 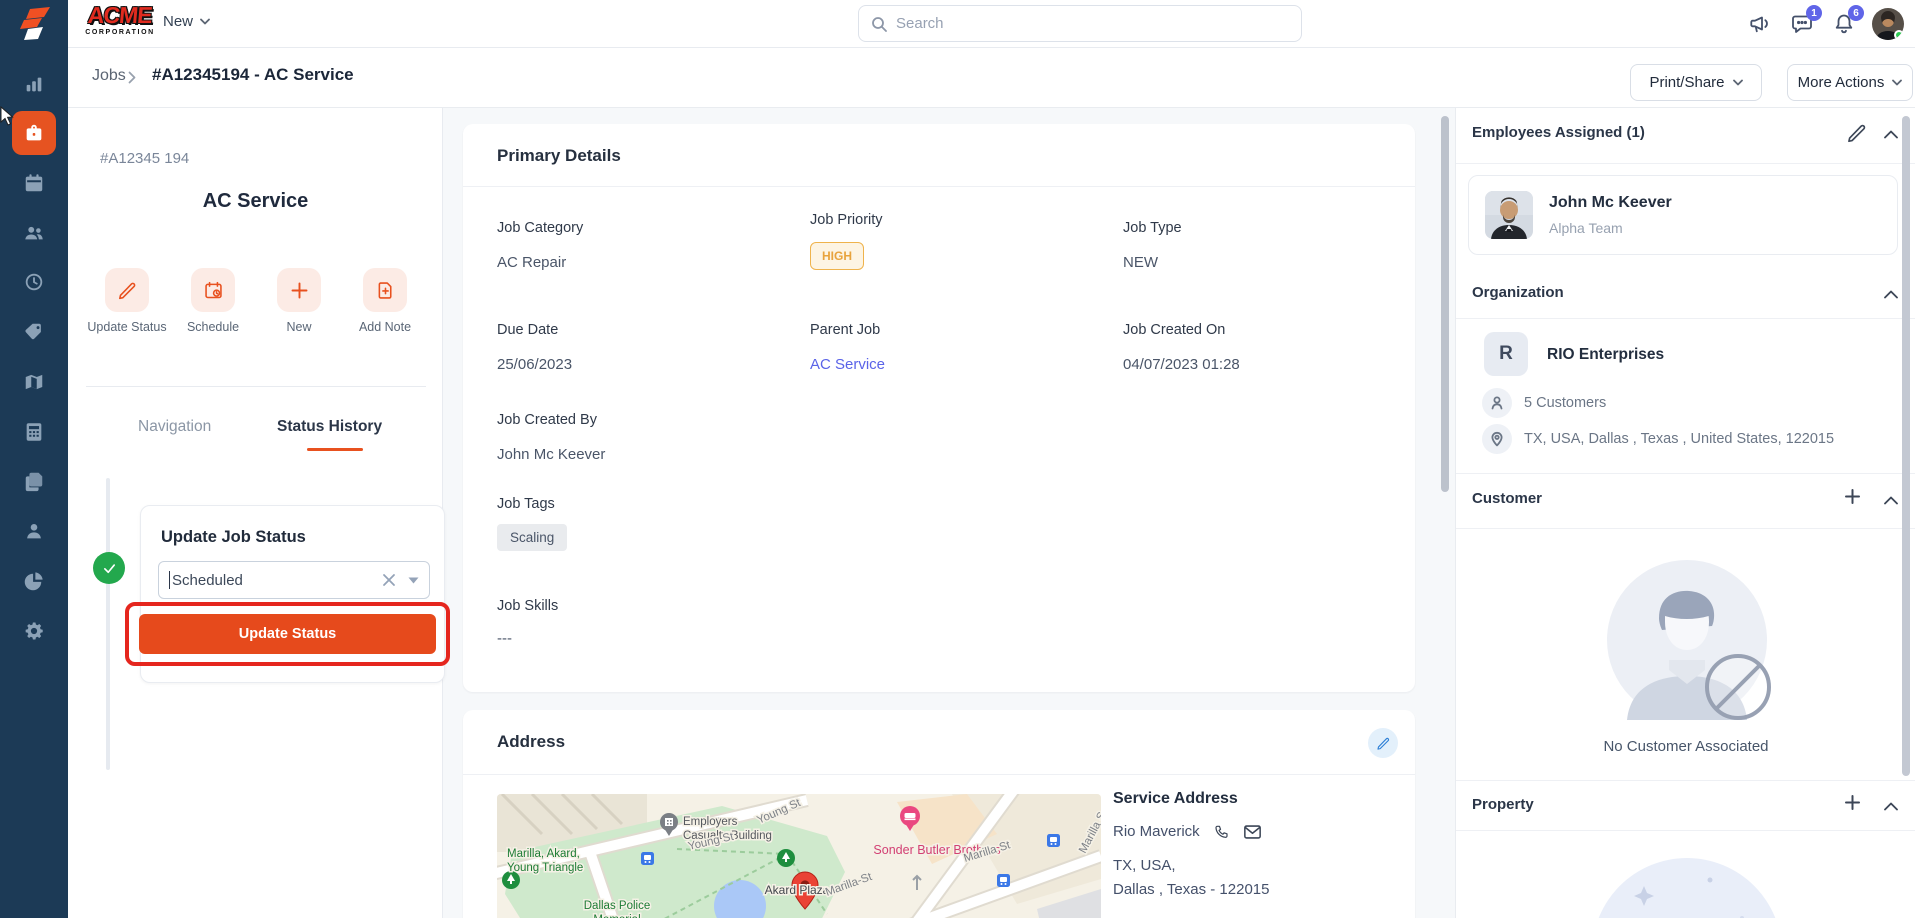 I want to click on quick-action-label: Schedule, so click(x=213, y=327).